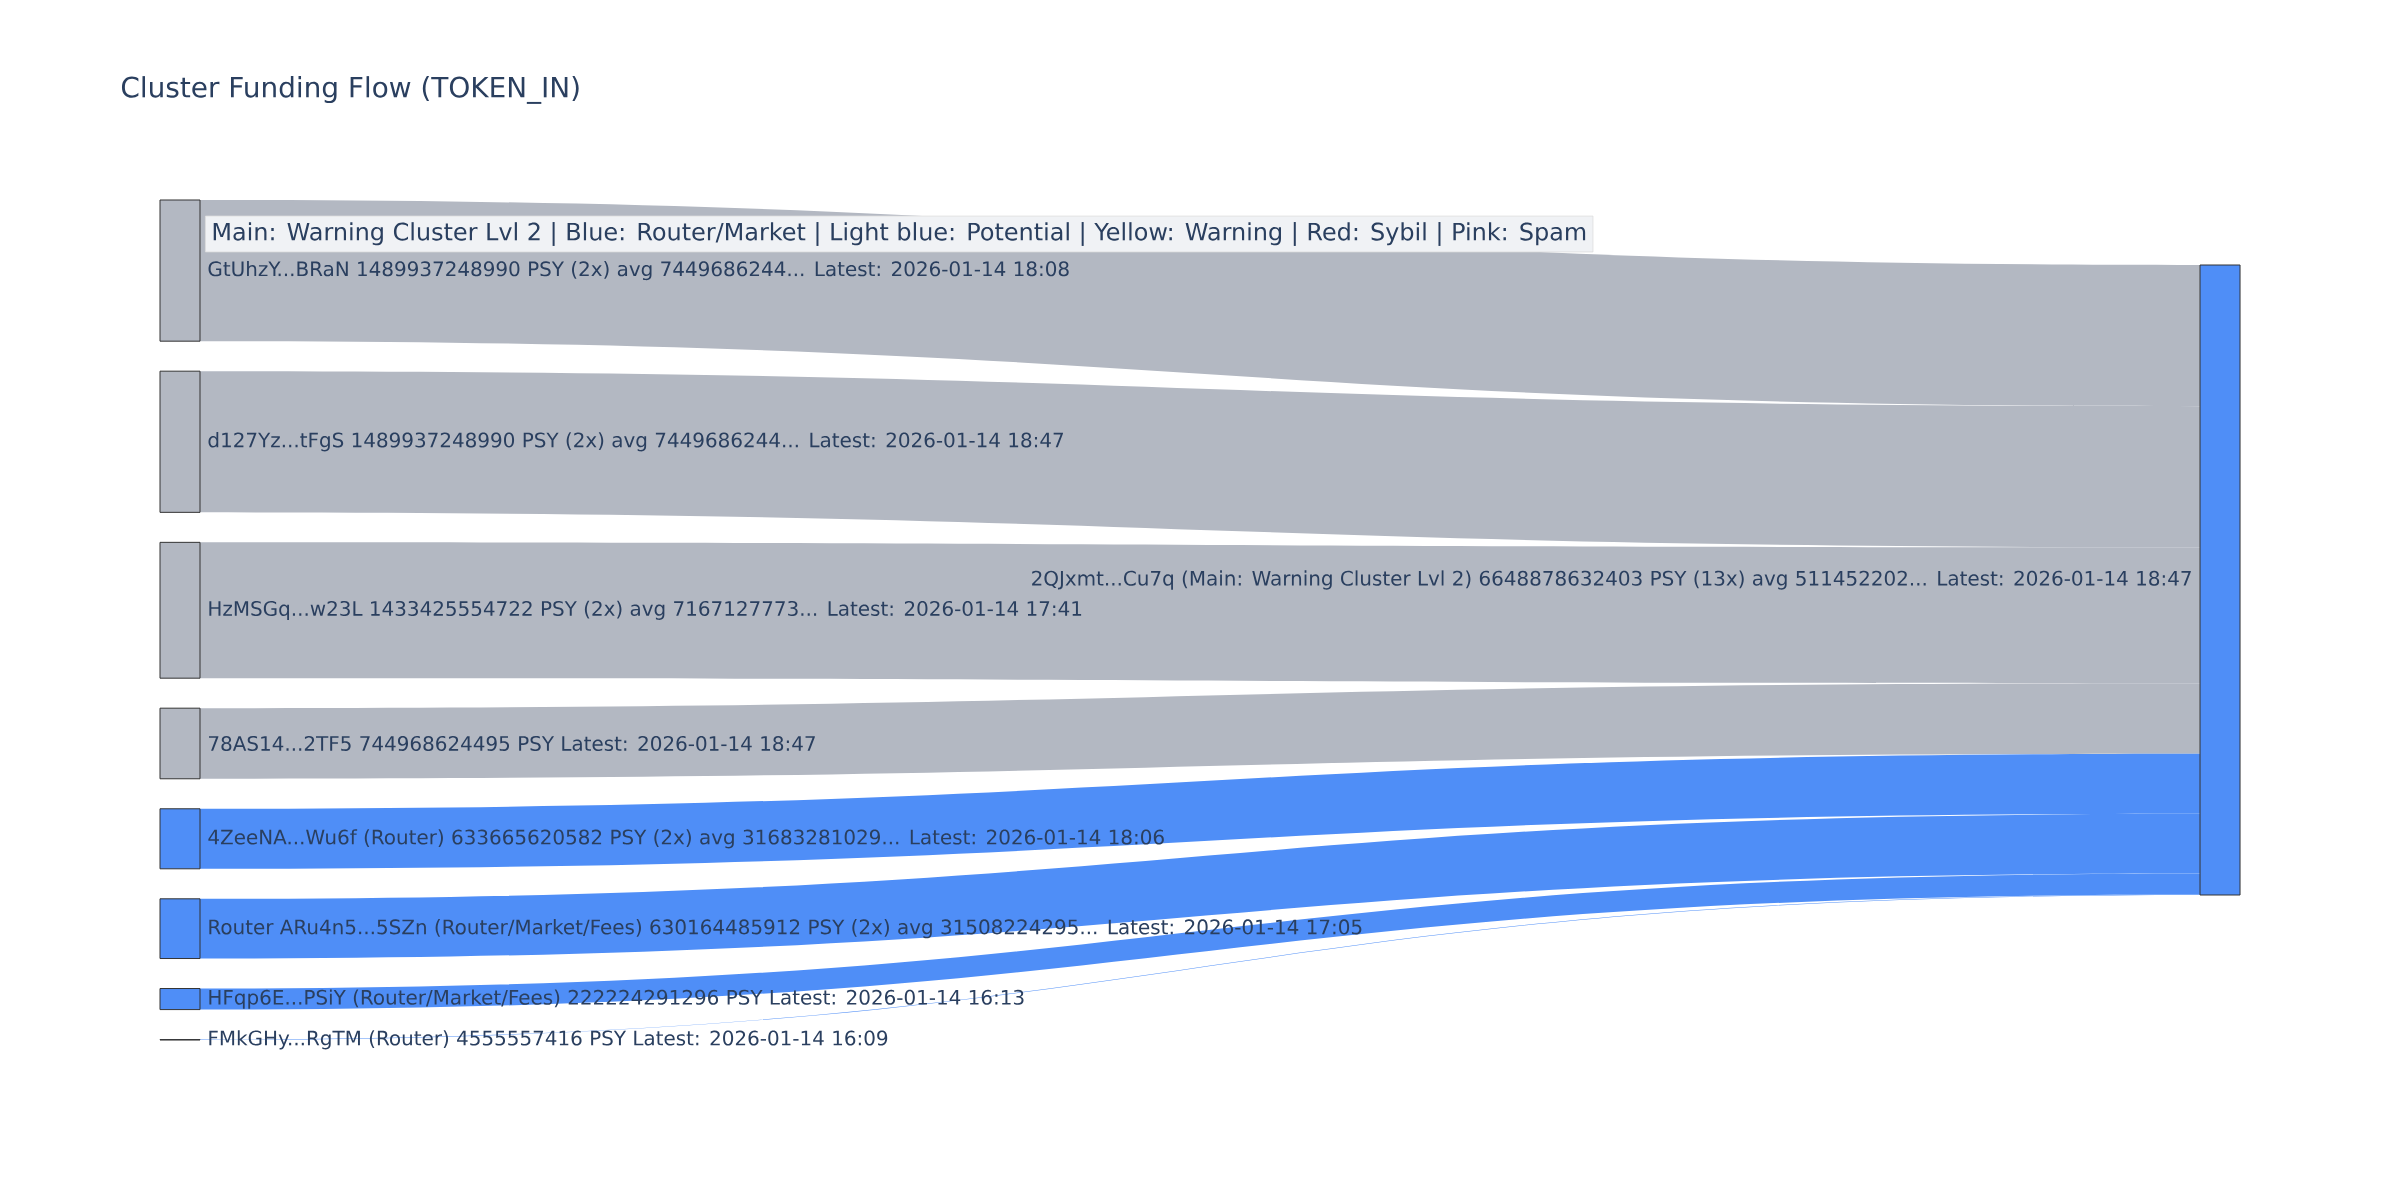  Describe the element at coordinates (435, 743) in the screenshot. I see `data-label: 744968624495` at that location.